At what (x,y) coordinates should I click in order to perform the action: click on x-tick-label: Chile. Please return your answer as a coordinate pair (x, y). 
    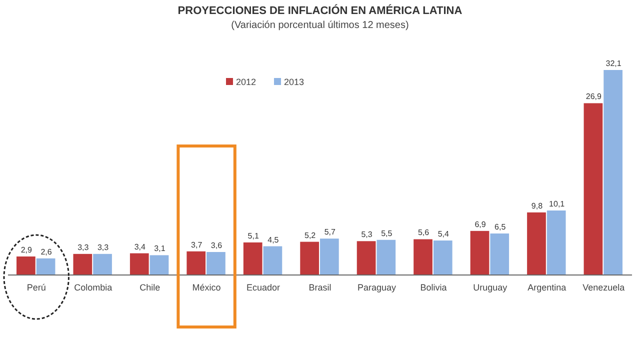
    Looking at the image, I should click on (150, 287).